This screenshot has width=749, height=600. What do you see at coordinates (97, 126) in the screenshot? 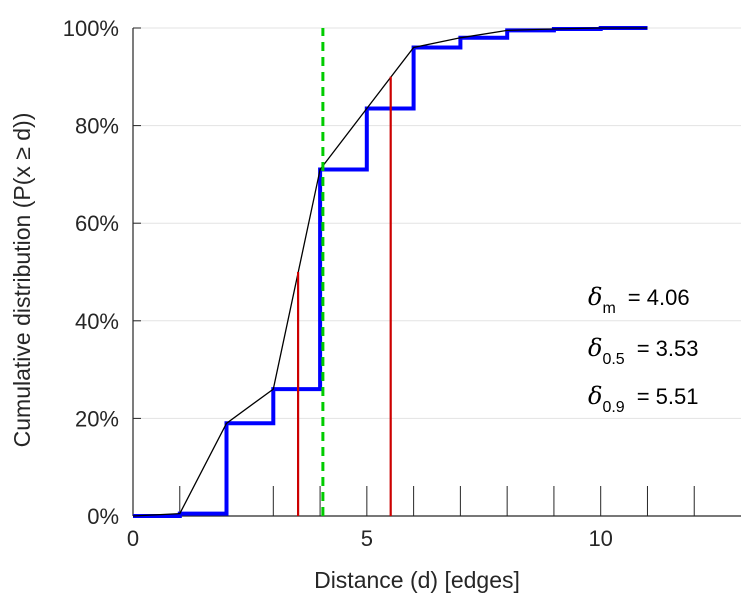
I see `y-tick-label: 80%` at bounding box center [97, 126].